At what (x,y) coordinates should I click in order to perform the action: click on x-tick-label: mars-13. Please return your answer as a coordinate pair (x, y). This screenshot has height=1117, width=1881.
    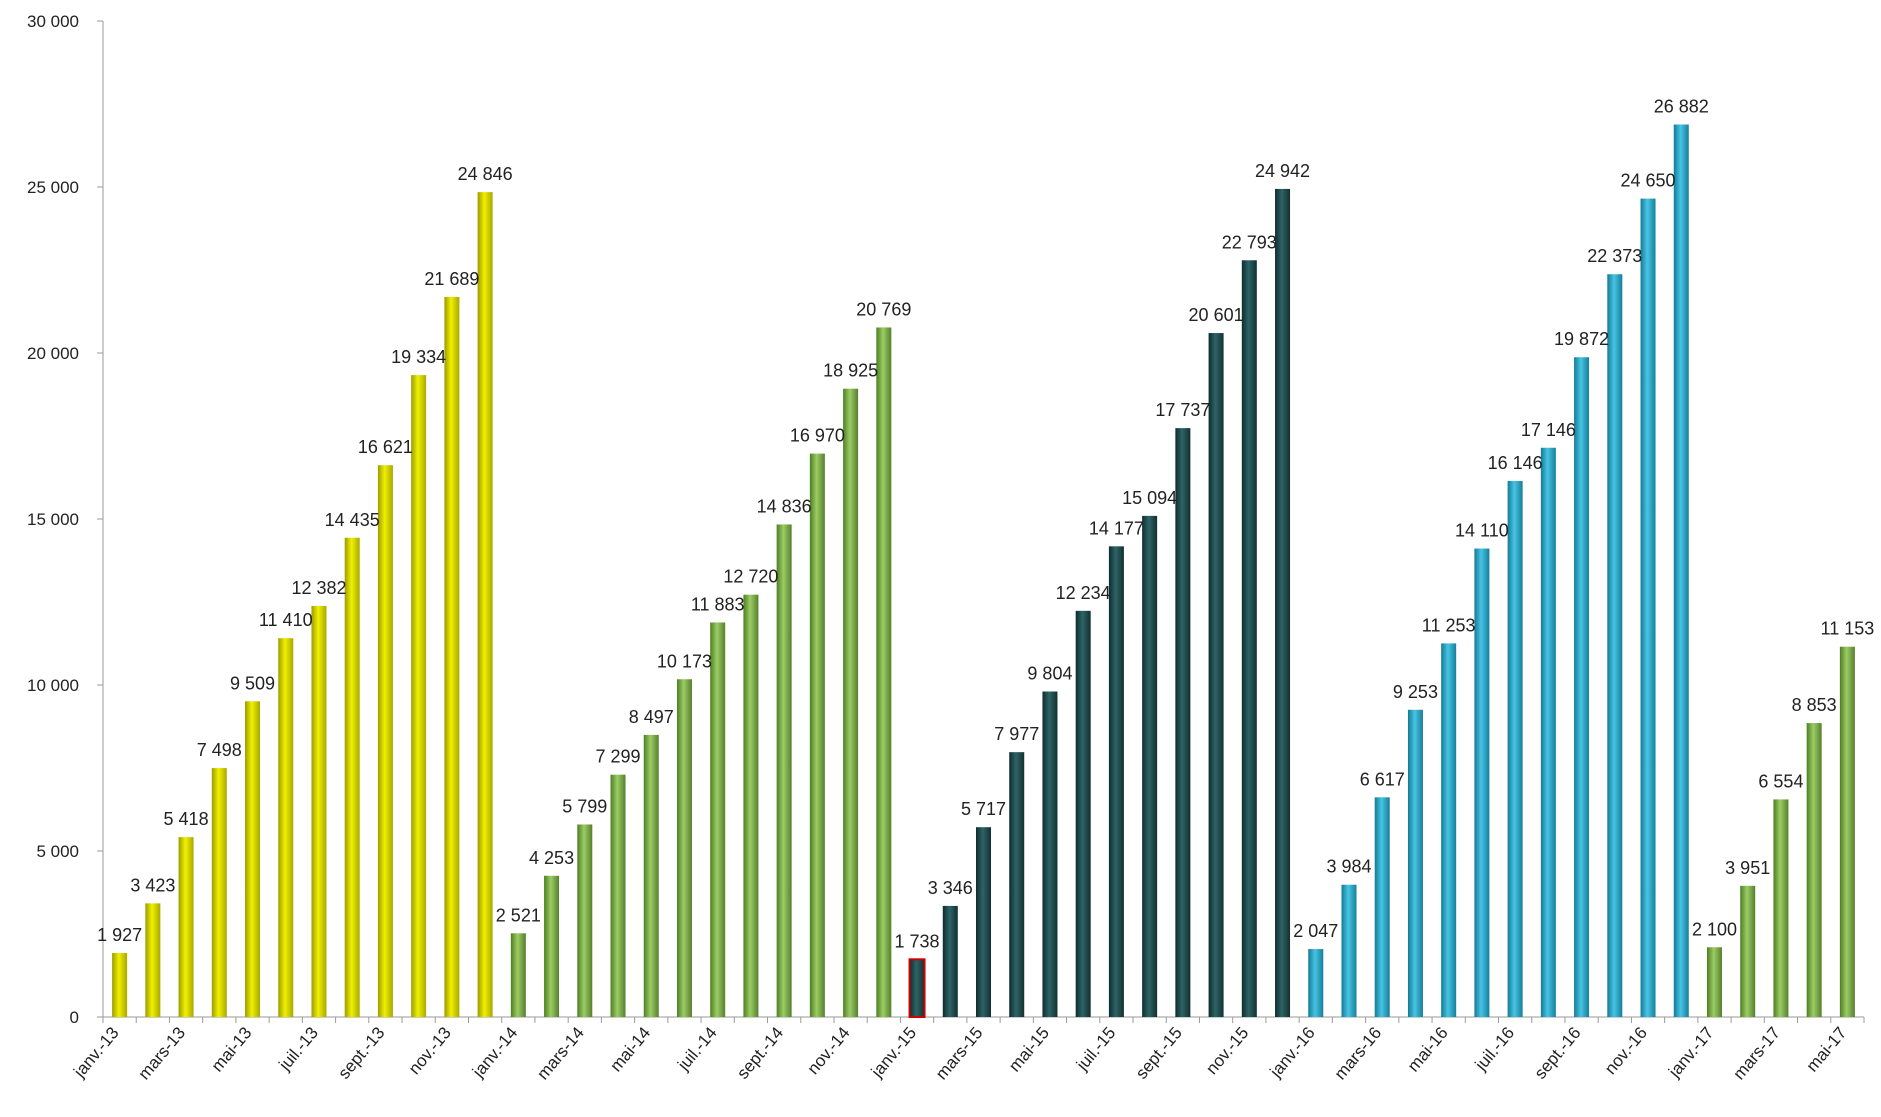
    Looking at the image, I should click on (161, 1053).